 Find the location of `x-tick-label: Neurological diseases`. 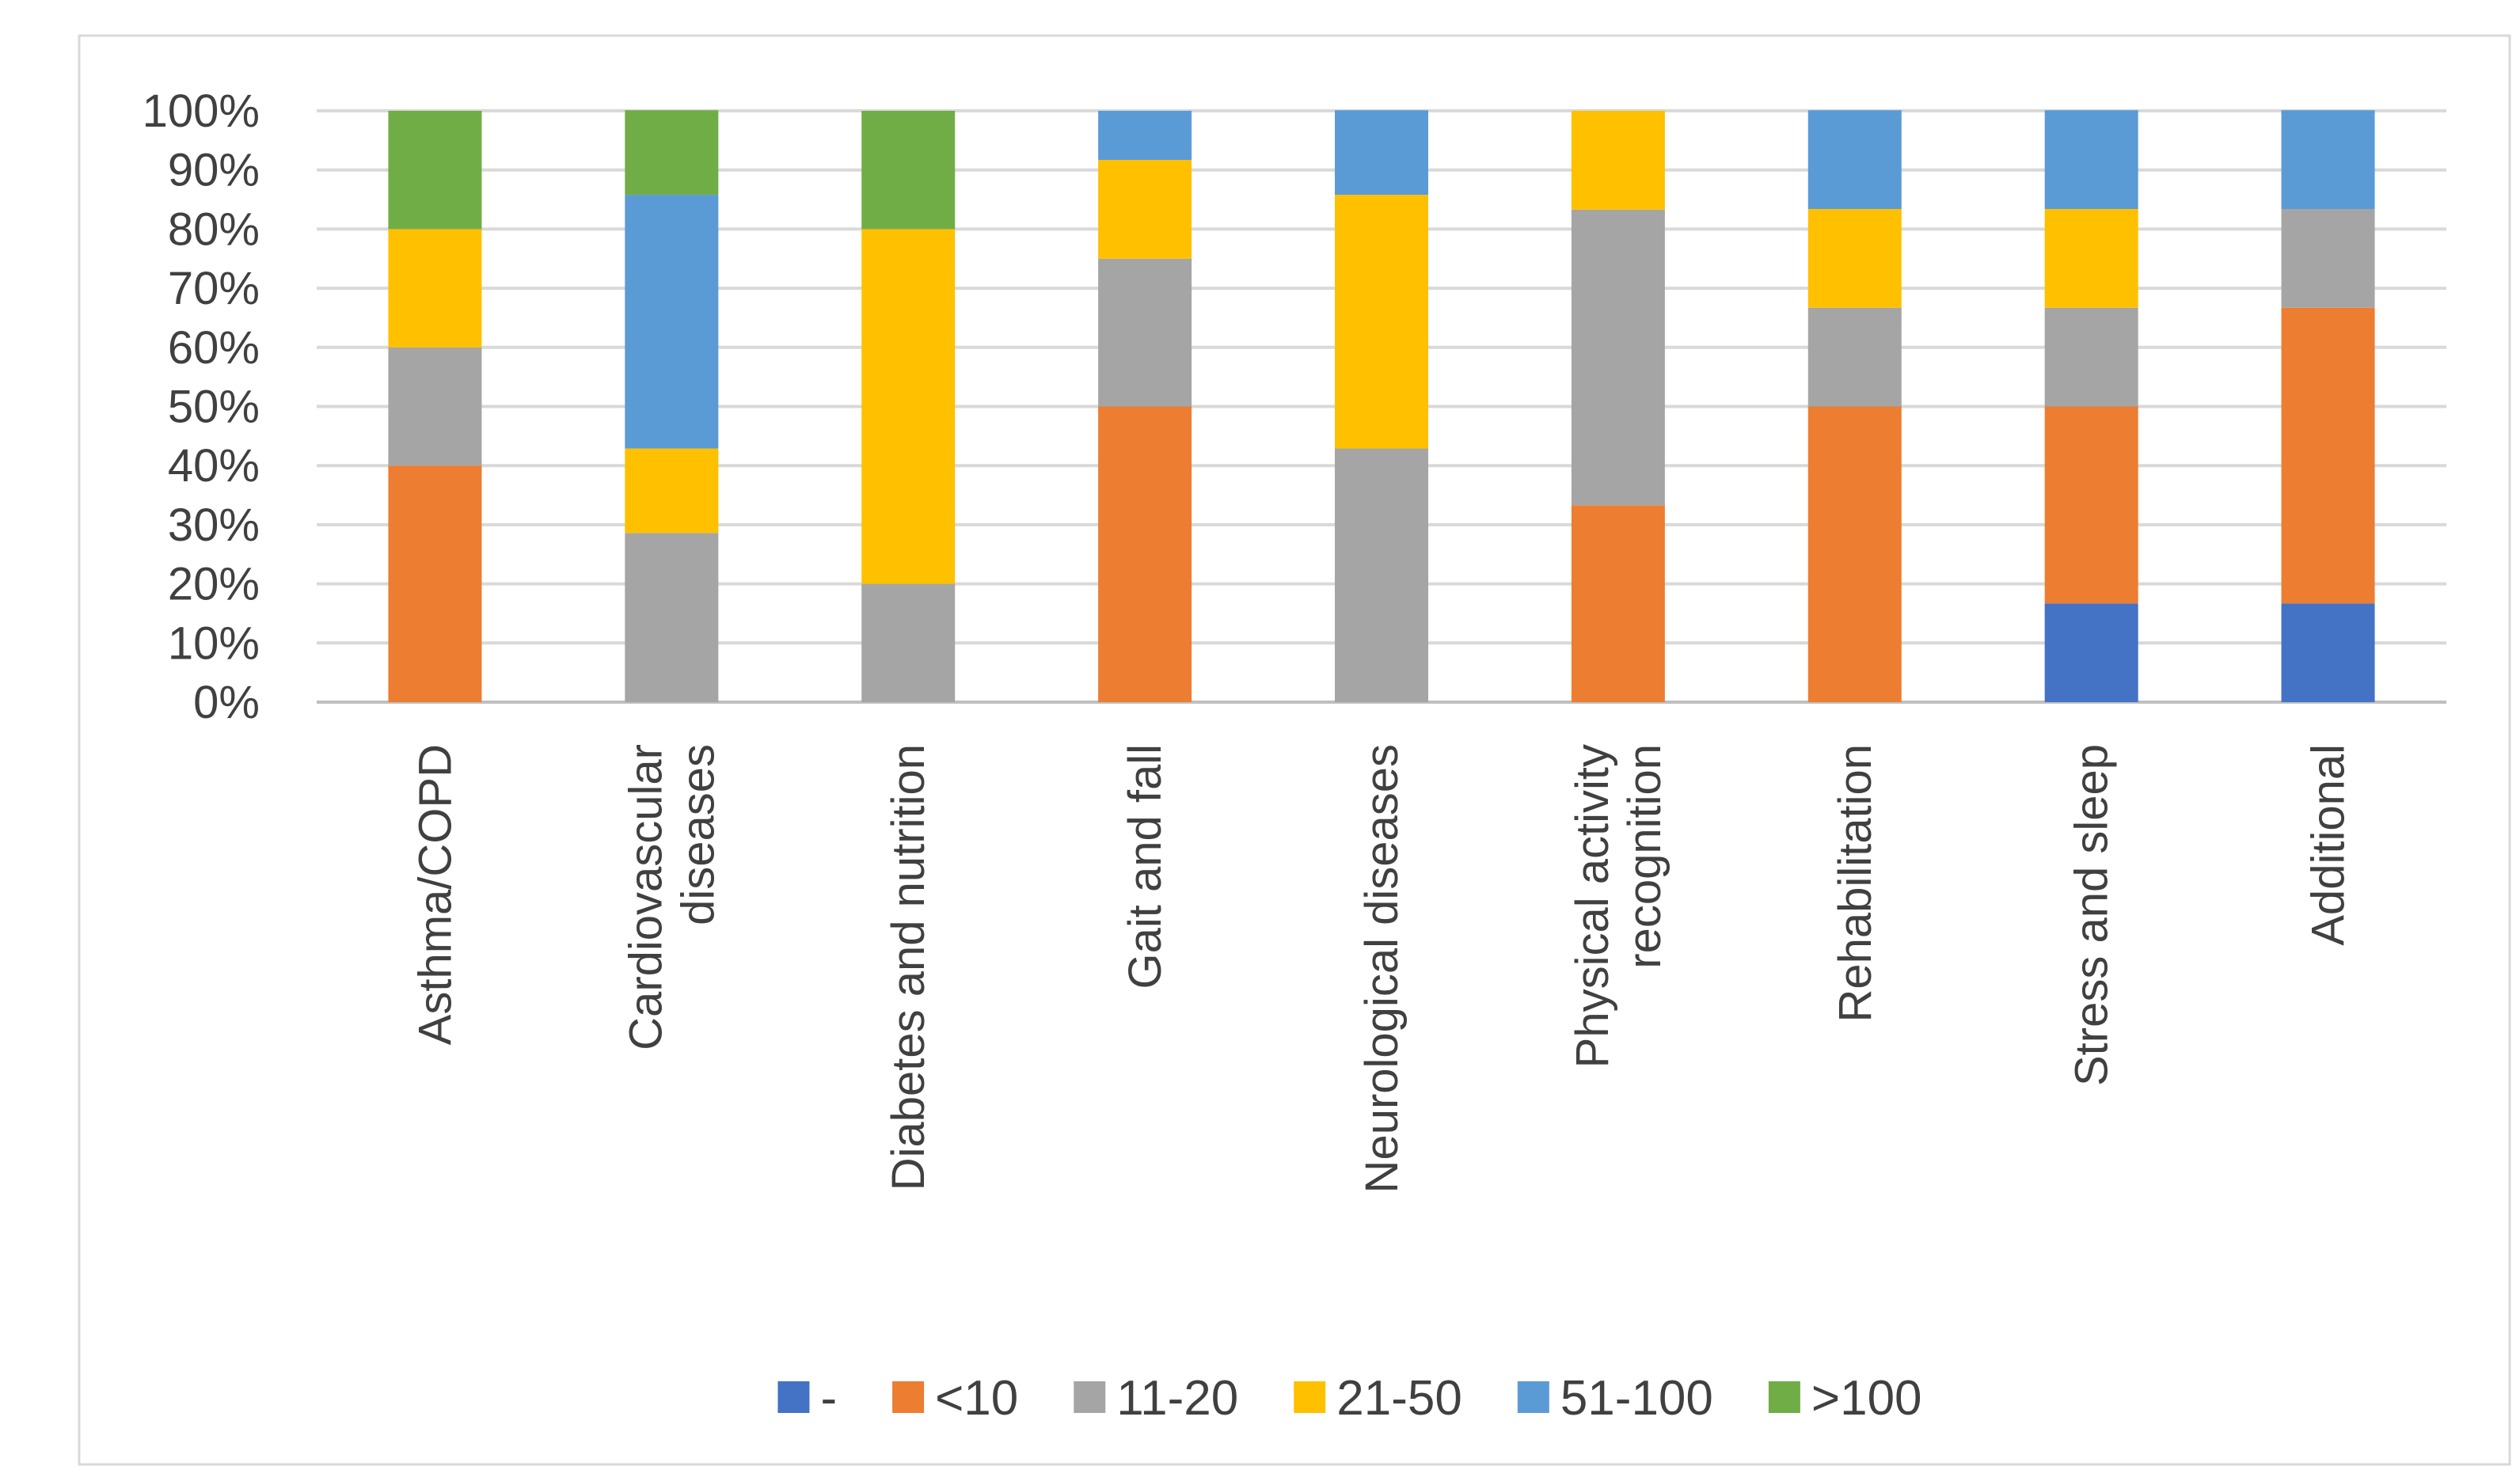

x-tick-label: Neurological diseases is located at coordinates (1382, 969).